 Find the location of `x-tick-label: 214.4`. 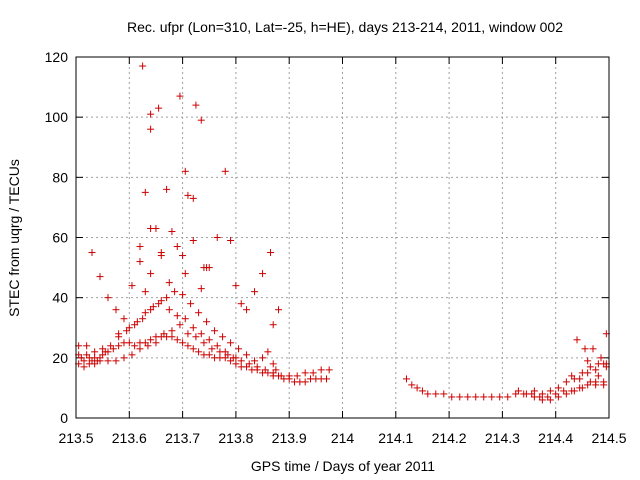

x-tick-label: 214.4 is located at coordinates (555, 438).